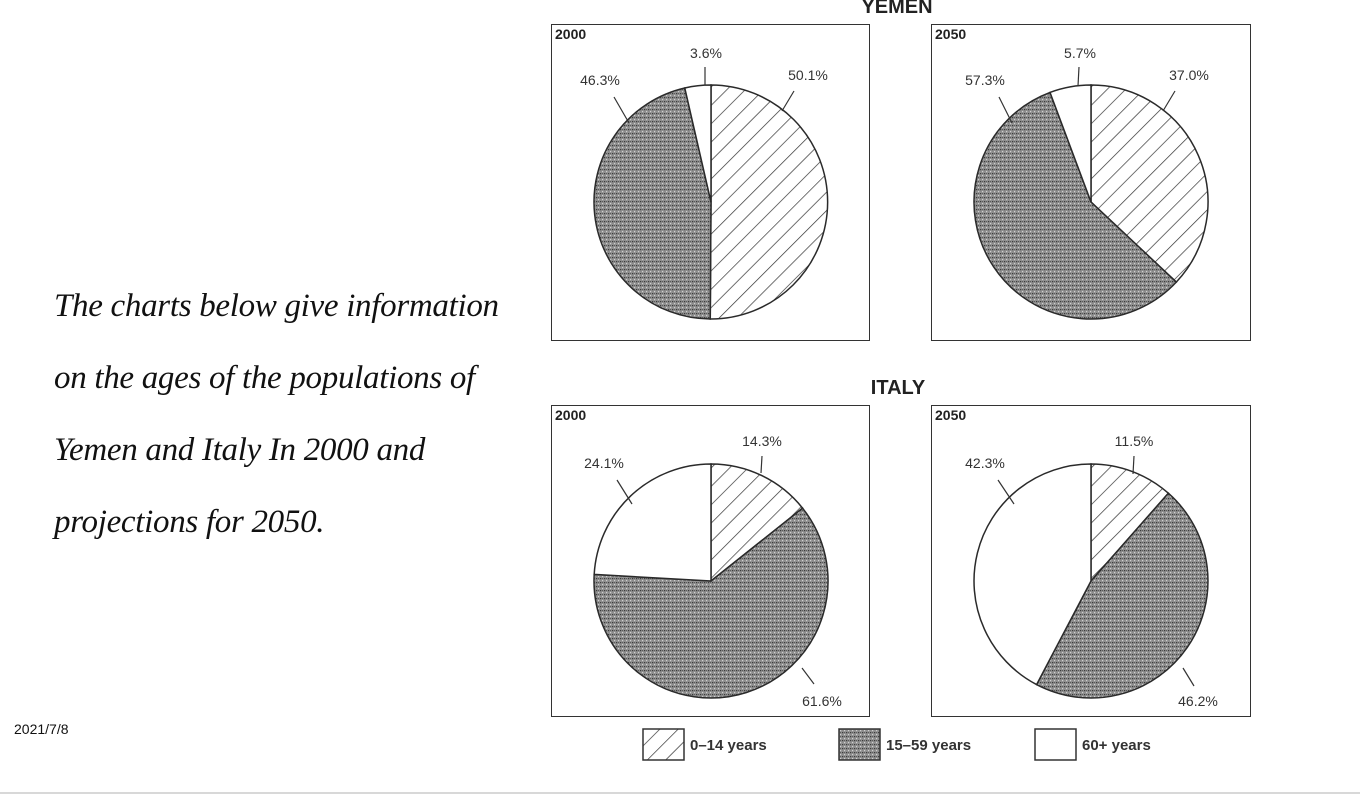 This screenshot has width=1360, height=794. I want to click on prompt-line: The charts below give information, so click(276, 306).